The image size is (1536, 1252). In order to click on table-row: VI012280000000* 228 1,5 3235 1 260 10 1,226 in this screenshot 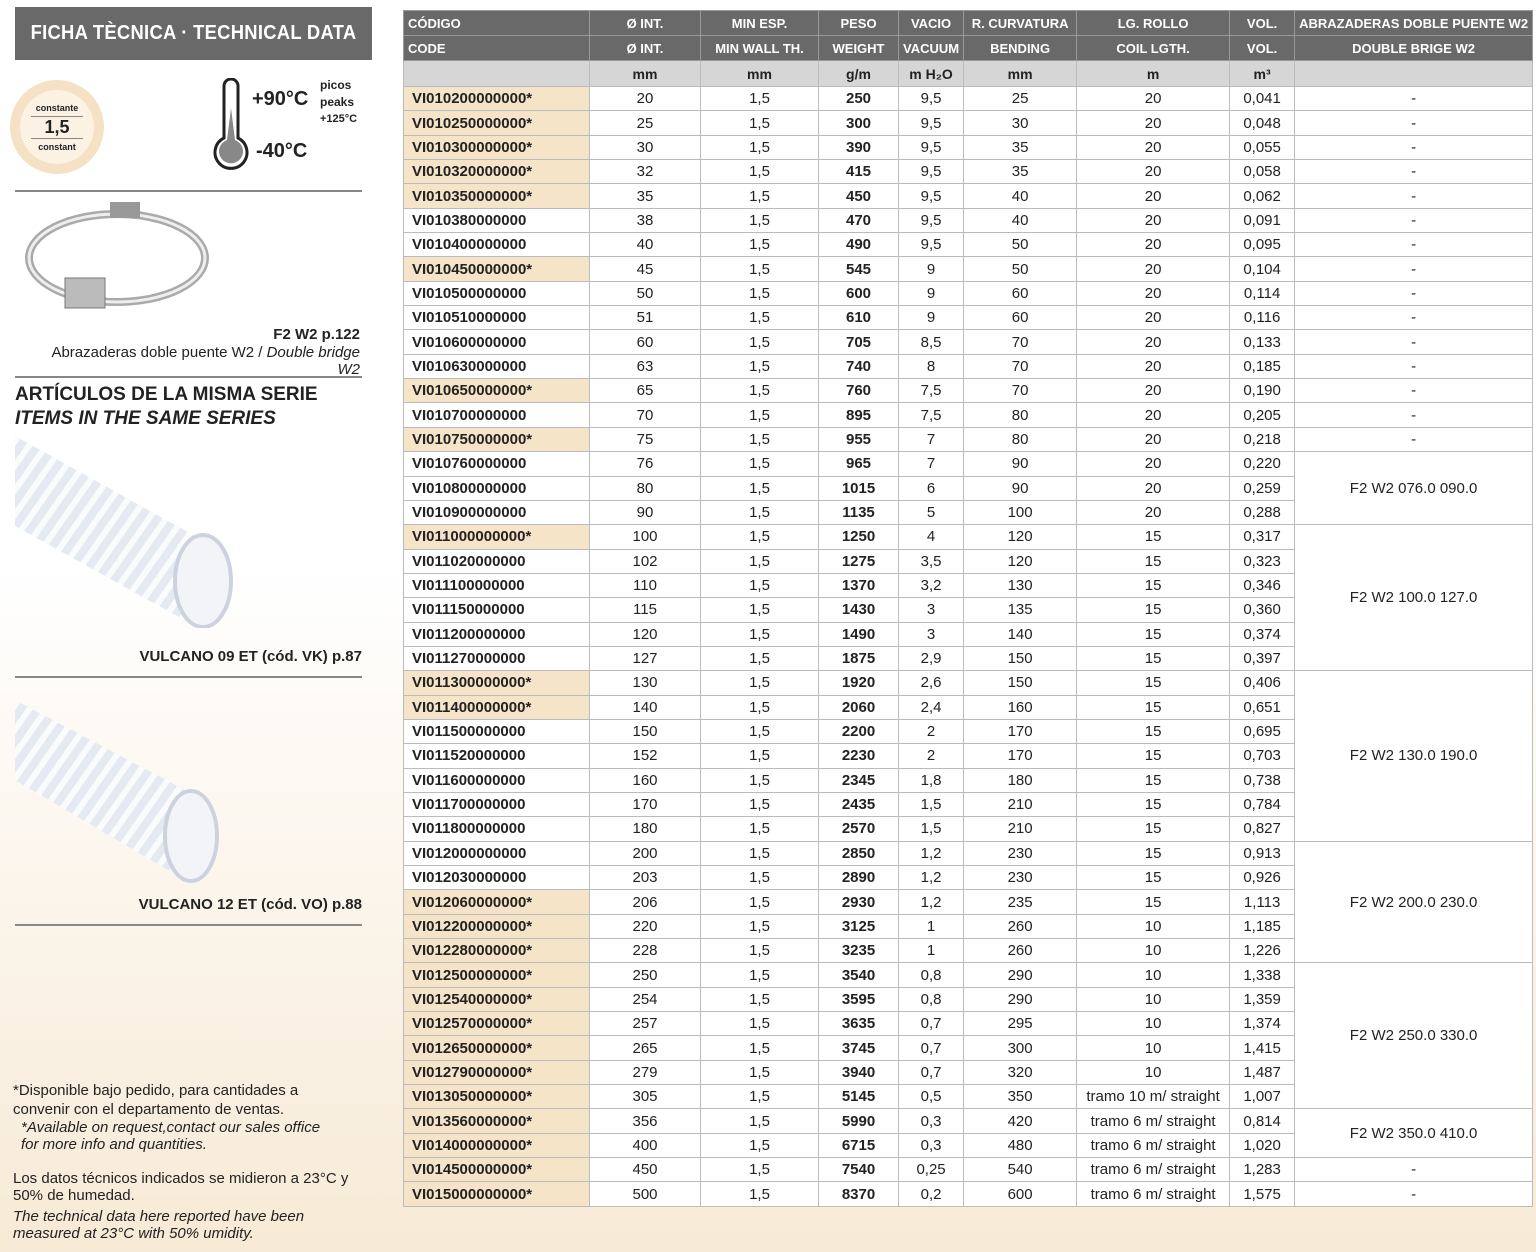, I will do `click(968, 951)`.